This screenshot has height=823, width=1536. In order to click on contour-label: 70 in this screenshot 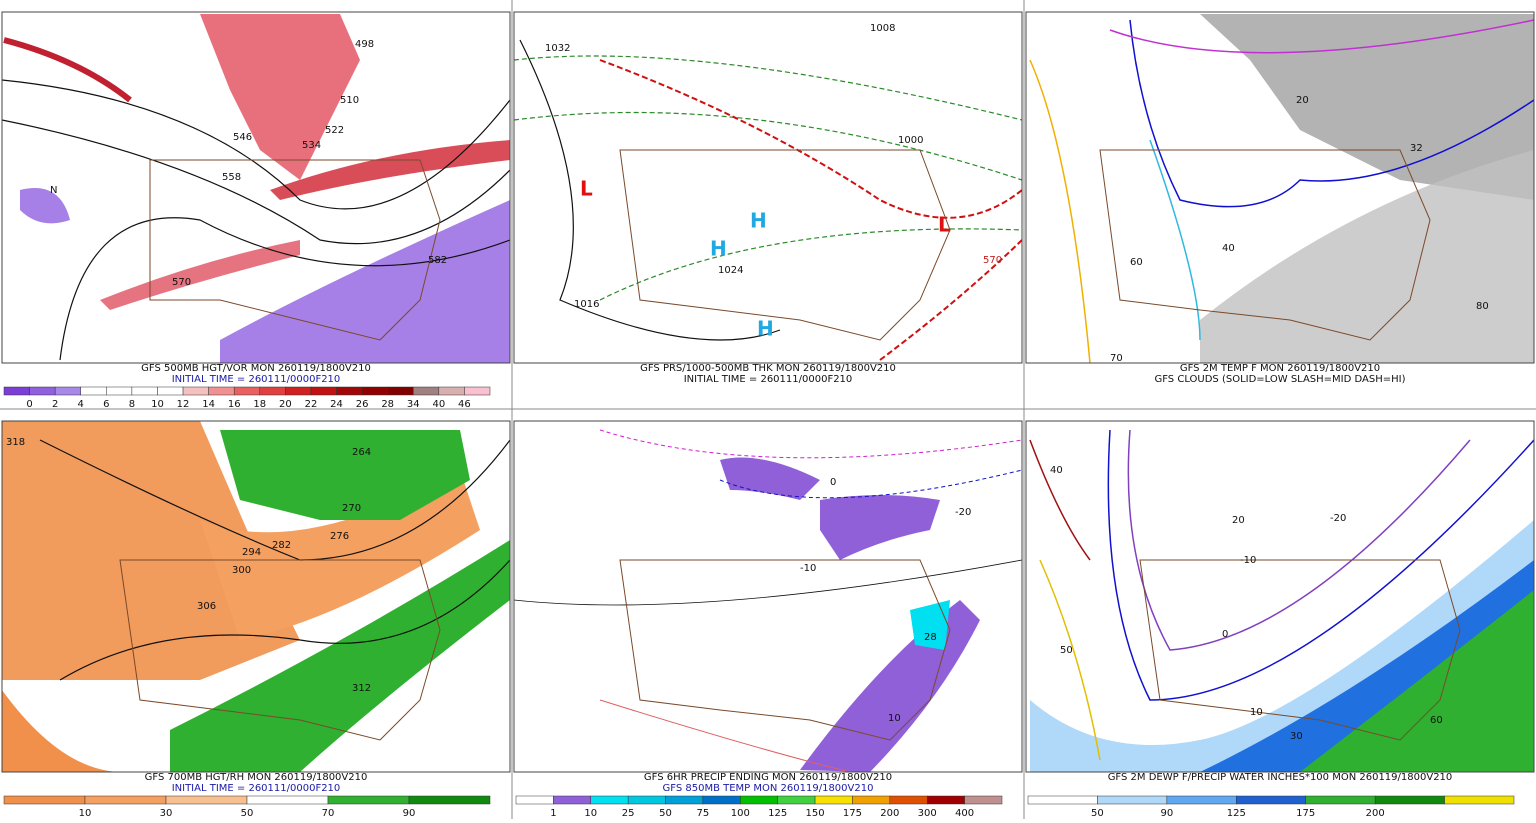, I will do `click(1116, 358)`.